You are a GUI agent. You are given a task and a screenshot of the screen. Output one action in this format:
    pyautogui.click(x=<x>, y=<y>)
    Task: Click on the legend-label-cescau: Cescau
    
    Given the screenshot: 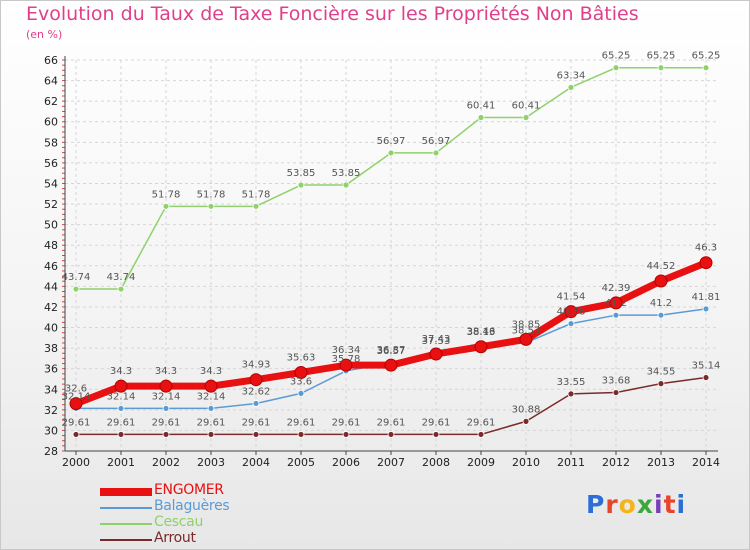 What is the action you would take?
    pyautogui.click(x=179, y=522)
    